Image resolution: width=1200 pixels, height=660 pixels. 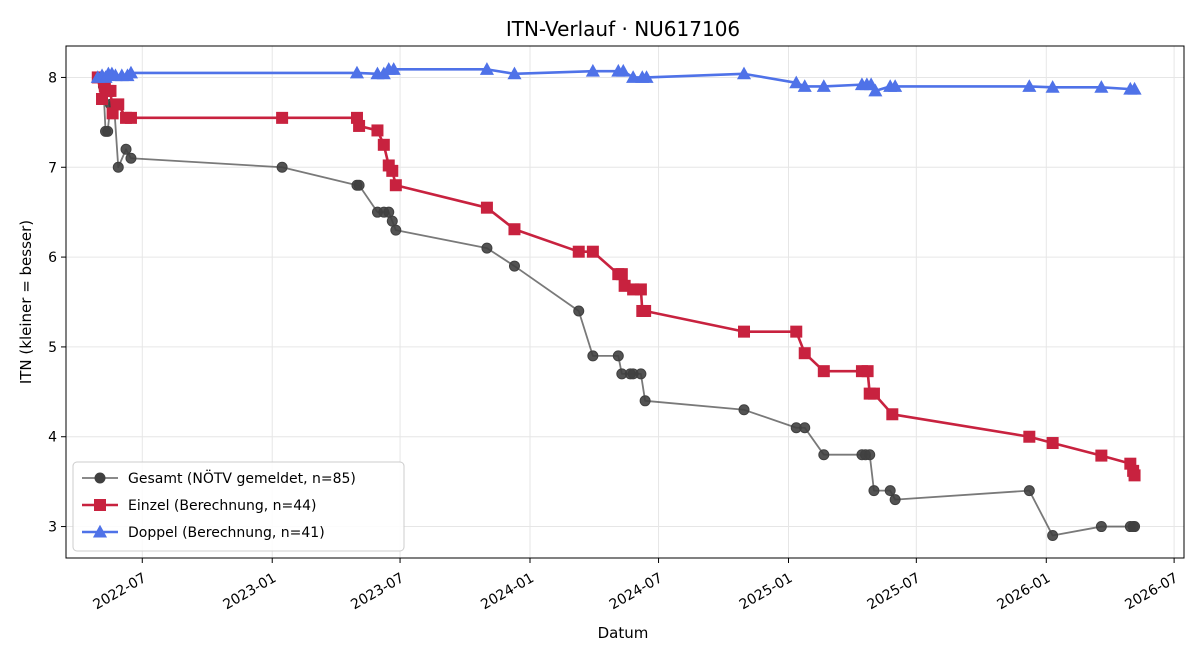 What do you see at coordinates (766, 591) in the screenshot?
I see `x-tick-label: 2025-01` at bounding box center [766, 591].